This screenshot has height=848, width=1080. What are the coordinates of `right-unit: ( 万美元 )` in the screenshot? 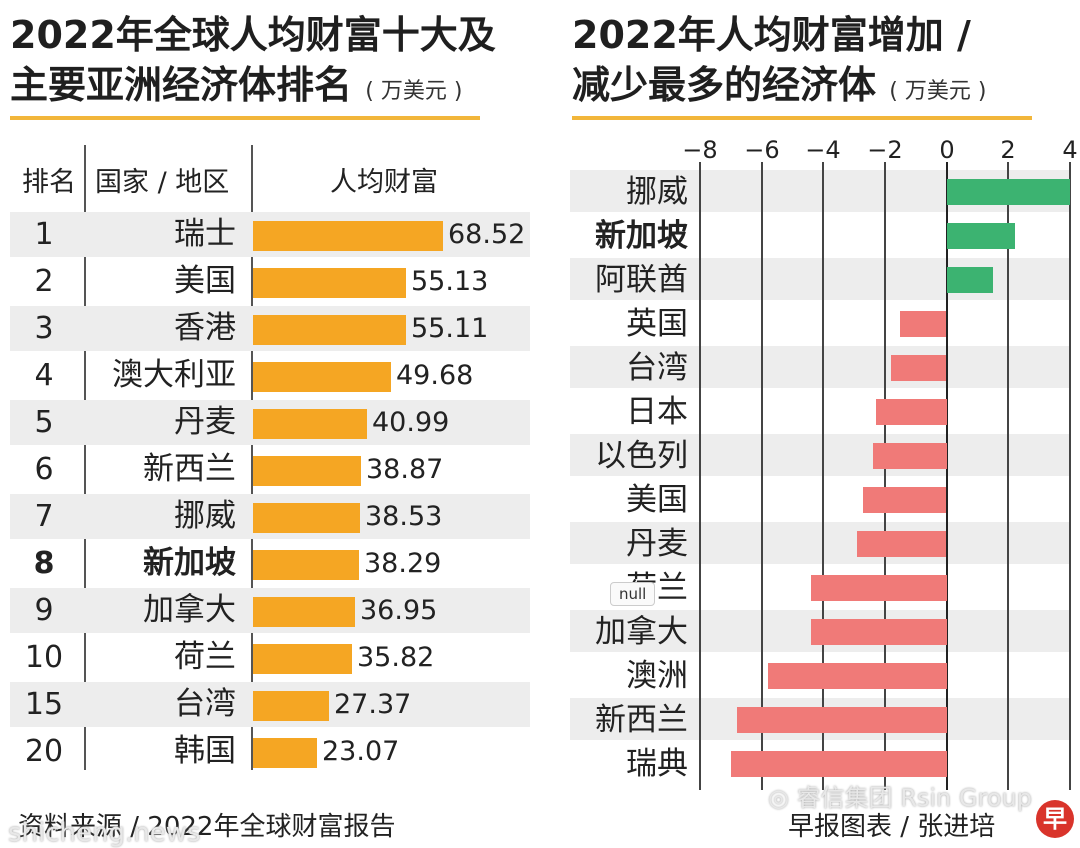 It's located at (938, 91).